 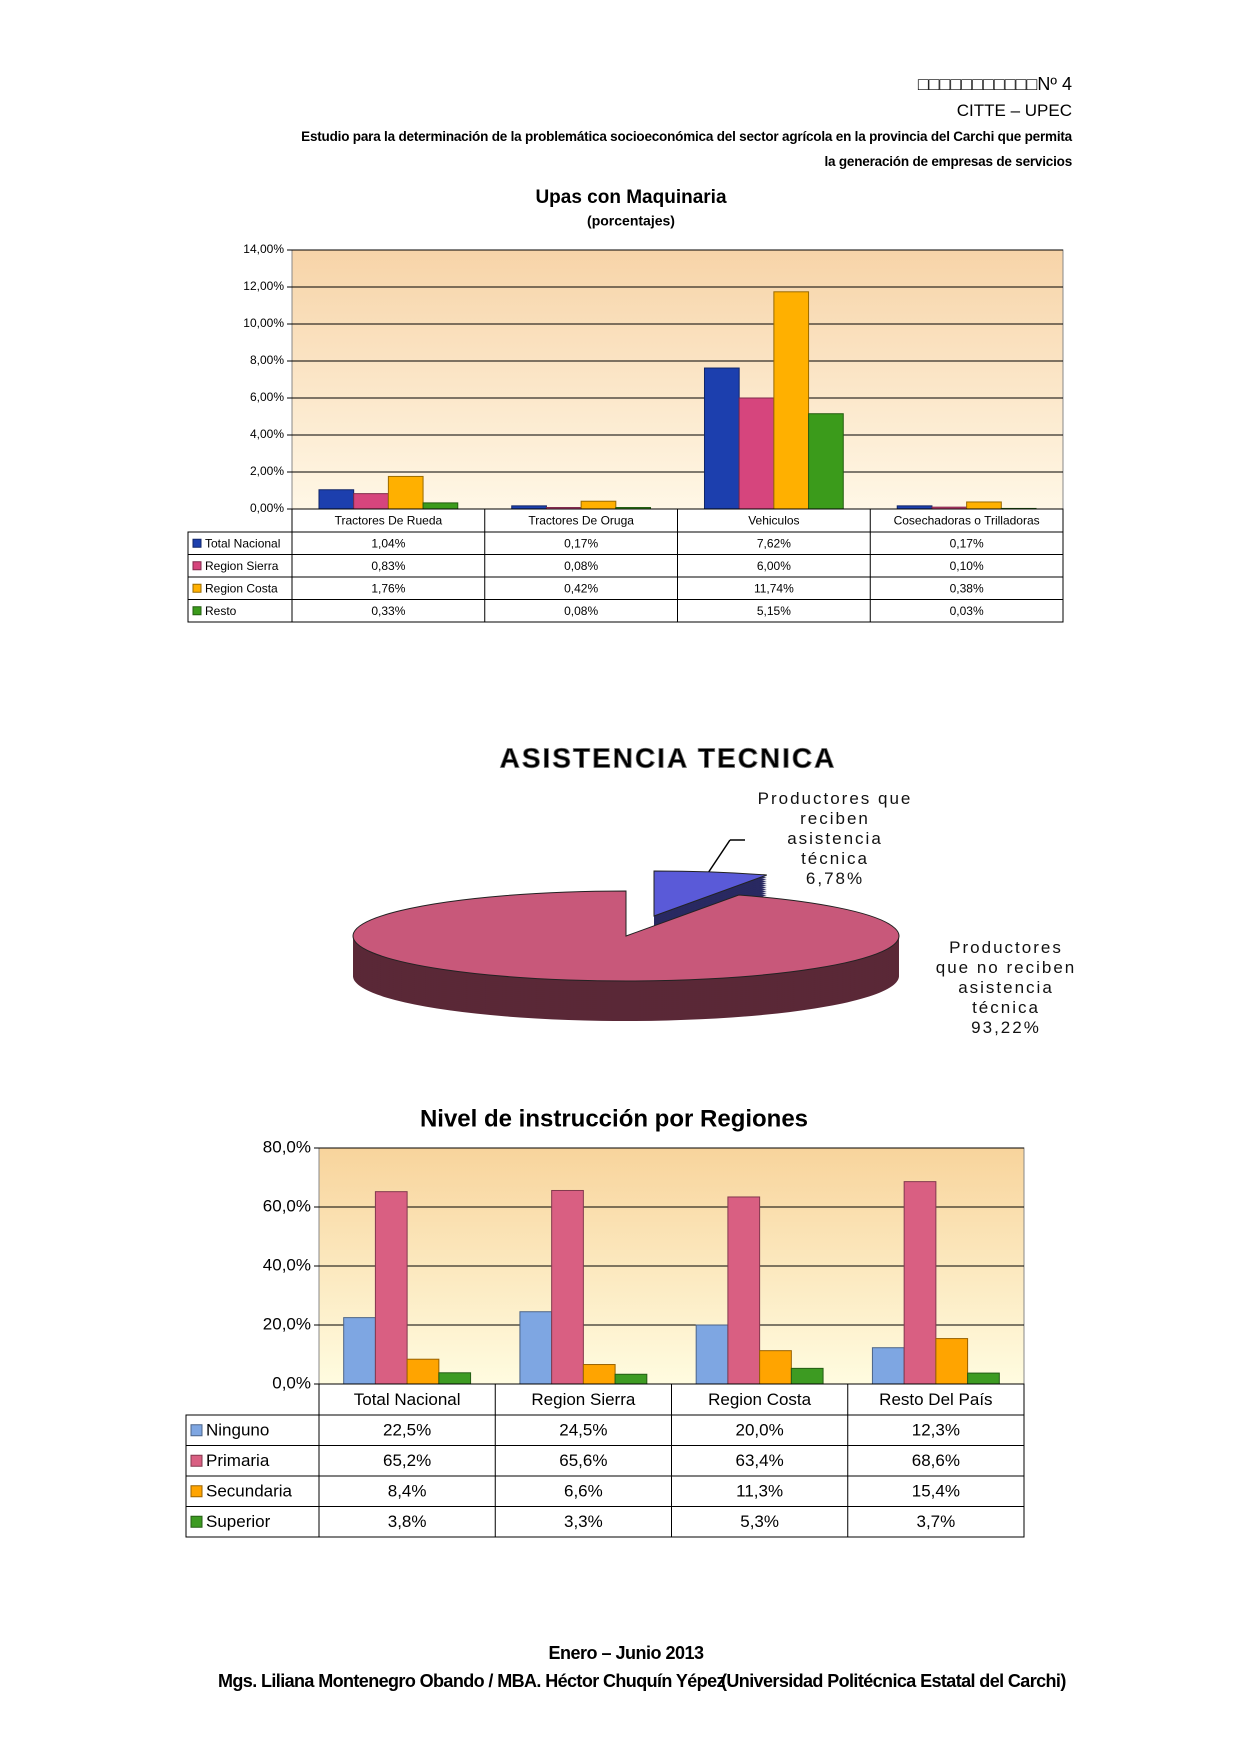 What do you see at coordinates (835, 878) in the screenshot?
I see `slice-value: 6,78%` at bounding box center [835, 878].